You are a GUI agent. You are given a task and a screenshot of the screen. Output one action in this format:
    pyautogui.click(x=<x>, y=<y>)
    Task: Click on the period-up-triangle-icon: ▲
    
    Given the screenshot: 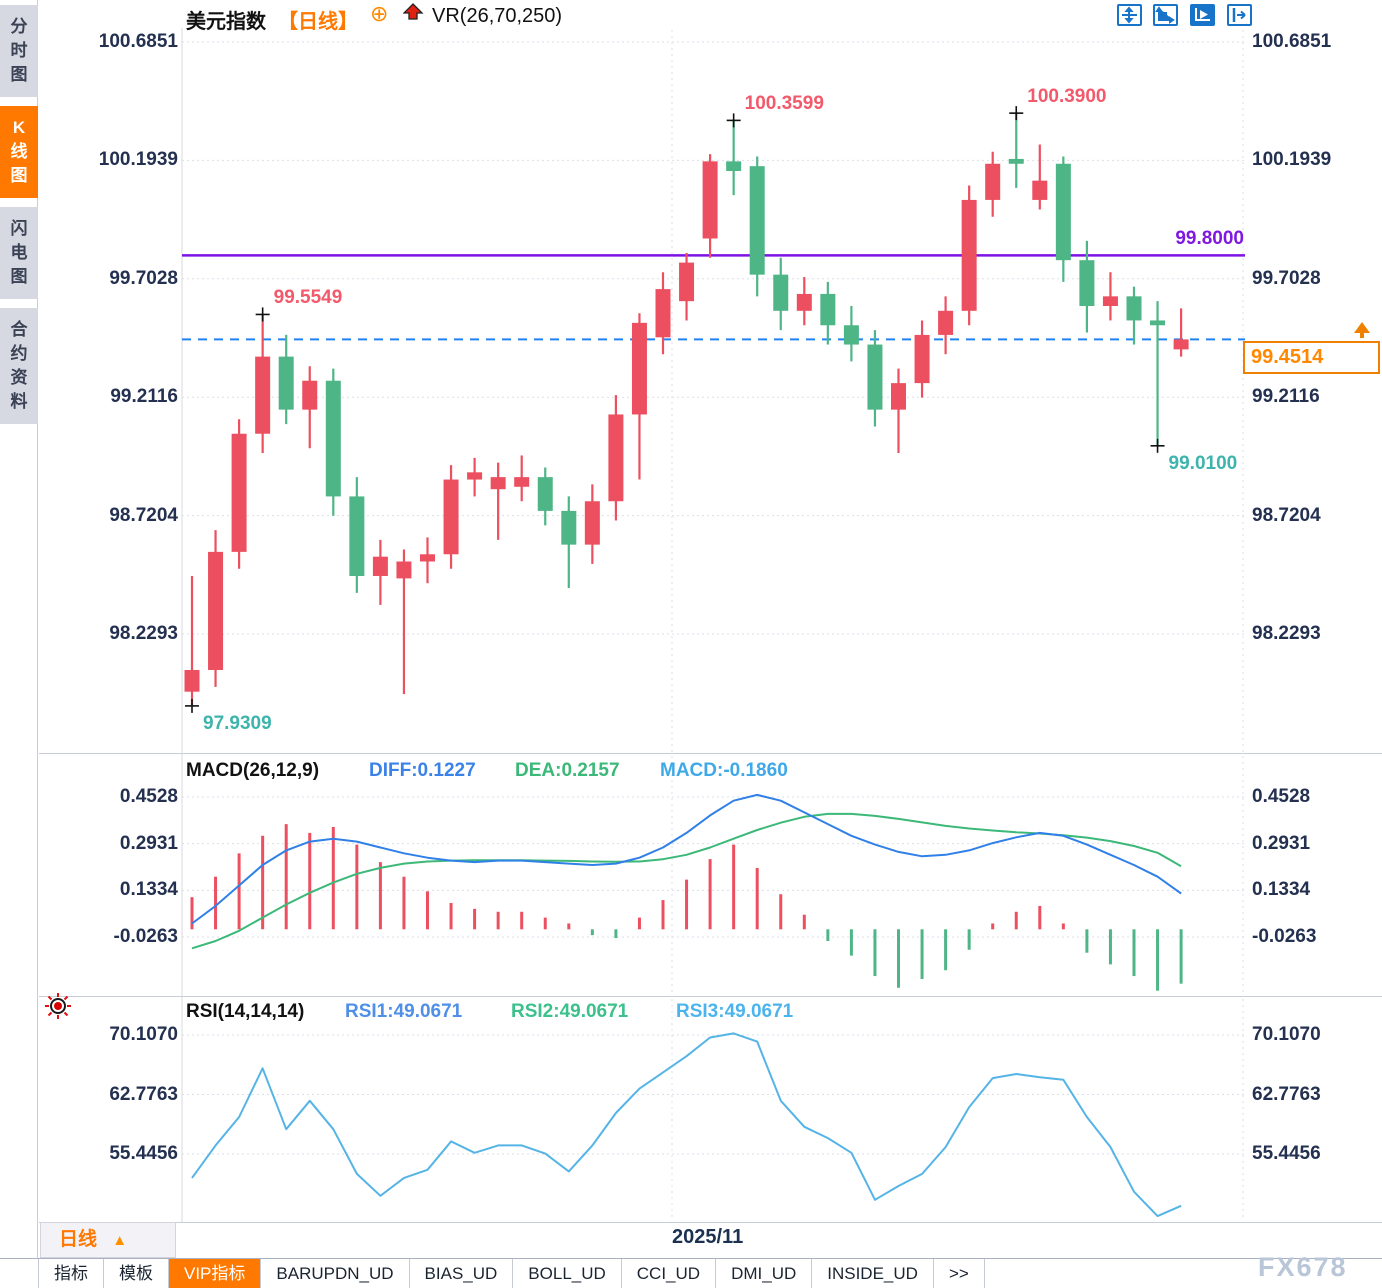 What is the action you would take?
    pyautogui.click(x=120, y=1240)
    